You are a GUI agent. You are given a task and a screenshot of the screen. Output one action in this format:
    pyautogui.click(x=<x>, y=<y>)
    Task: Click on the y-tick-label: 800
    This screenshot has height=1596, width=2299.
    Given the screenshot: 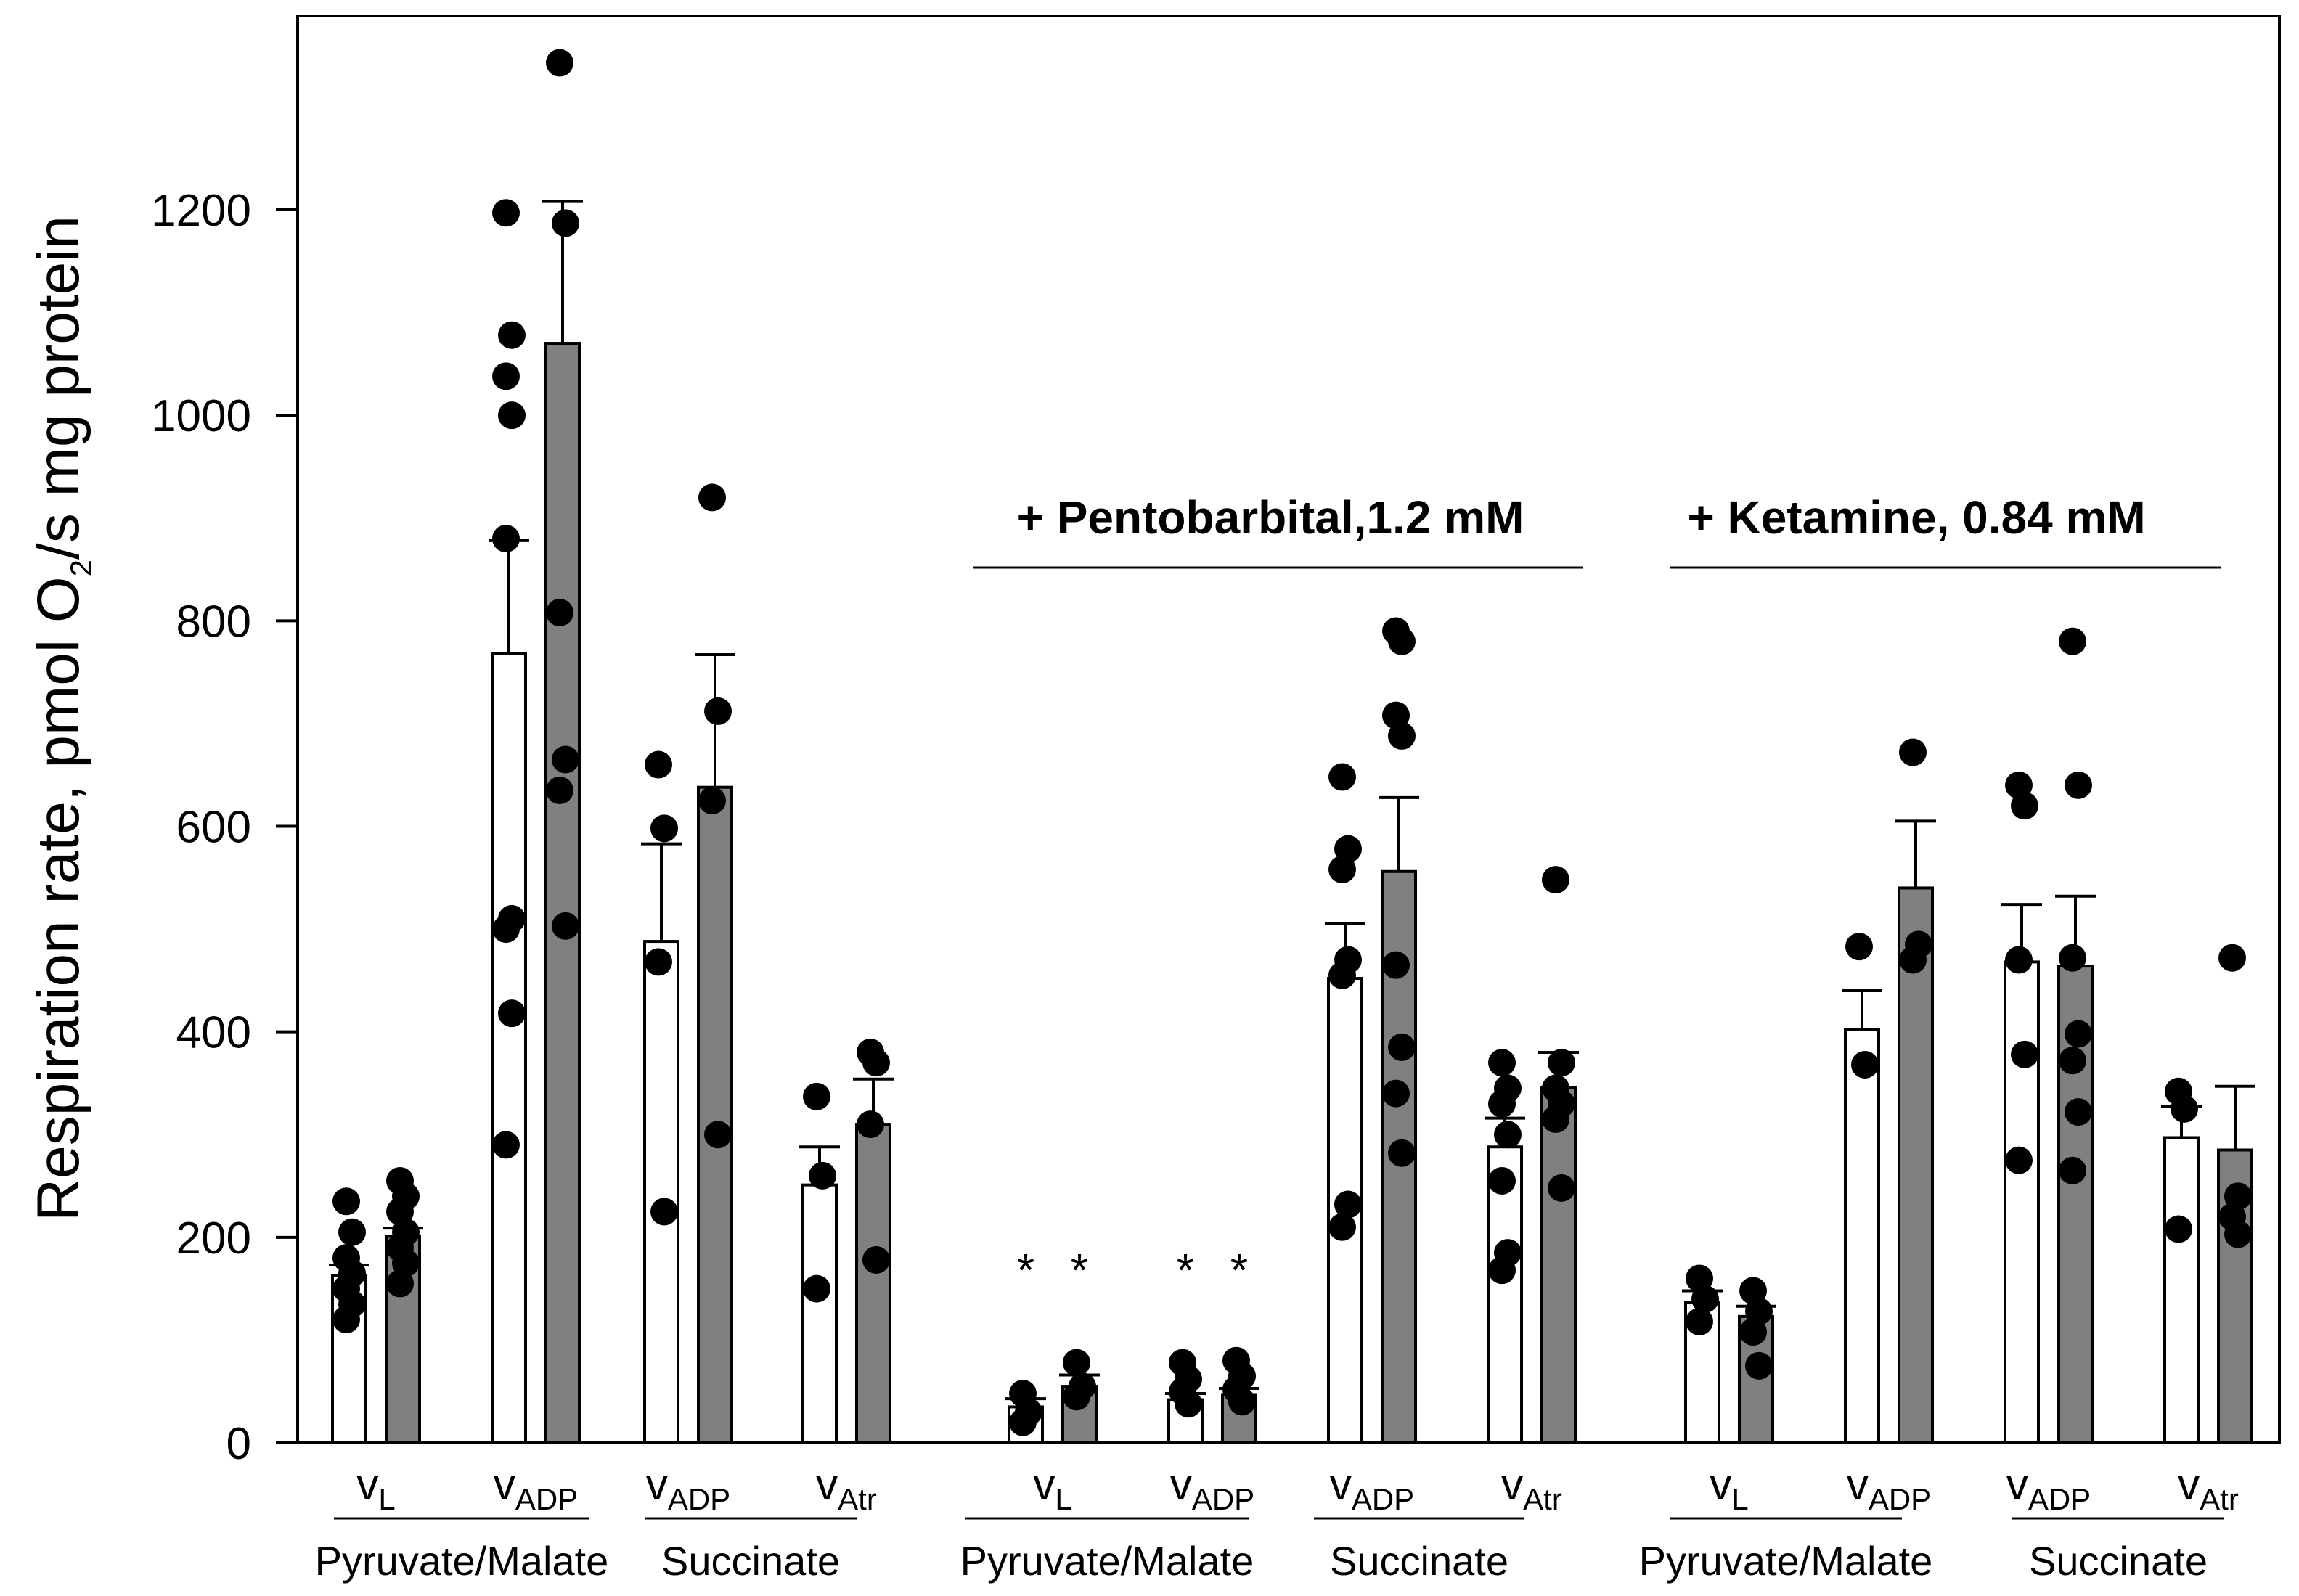 What is the action you would take?
    pyautogui.click(x=213, y=622)
    